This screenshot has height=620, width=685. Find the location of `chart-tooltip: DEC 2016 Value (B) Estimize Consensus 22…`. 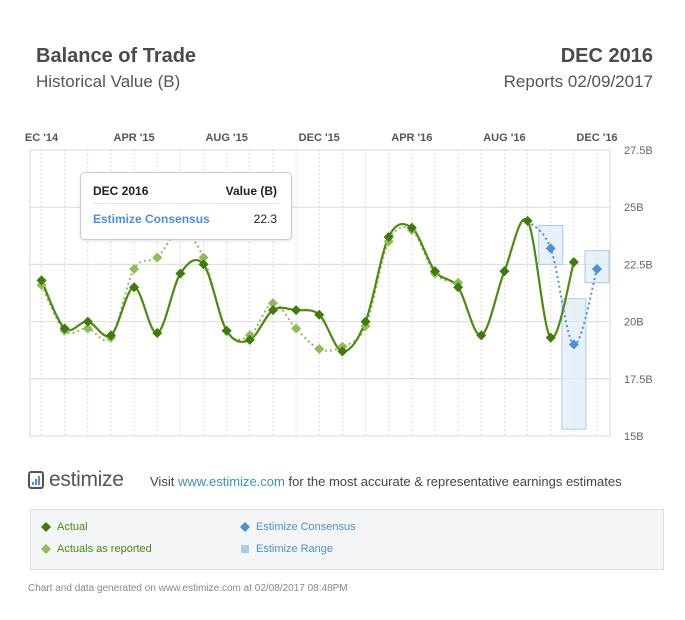

chart-tooltip: DEC 2016 Value (B) Estimize Consensus 22… is located at coordinates (186, 206).